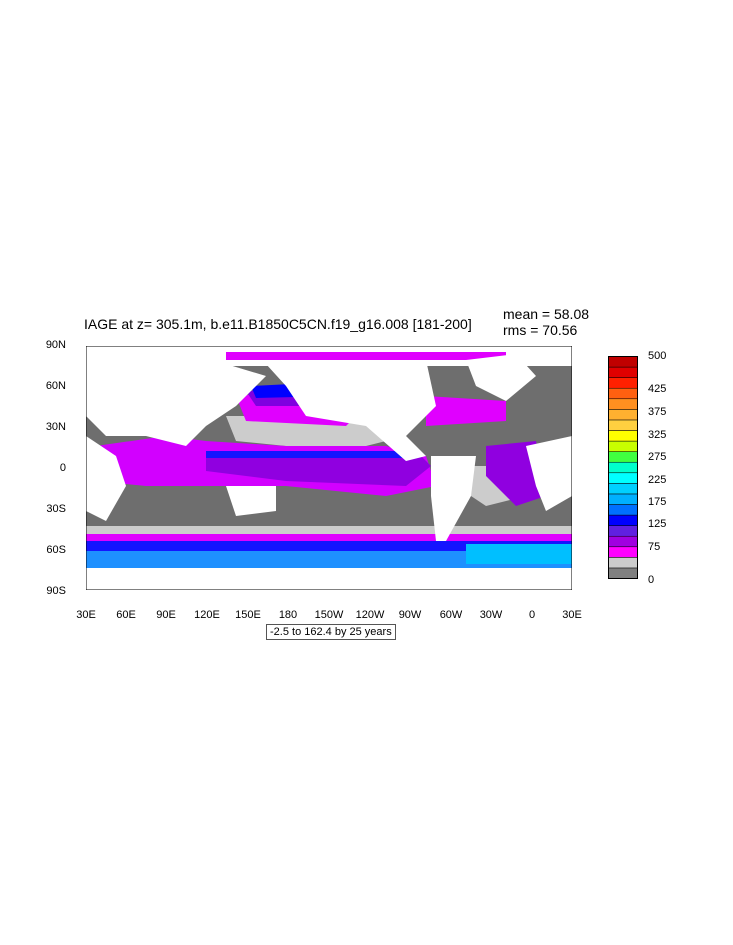  What do you see at coordinates (126, 615) in the screenshot?
I see `lon-label: 60E` at bounding box center [126, 615].